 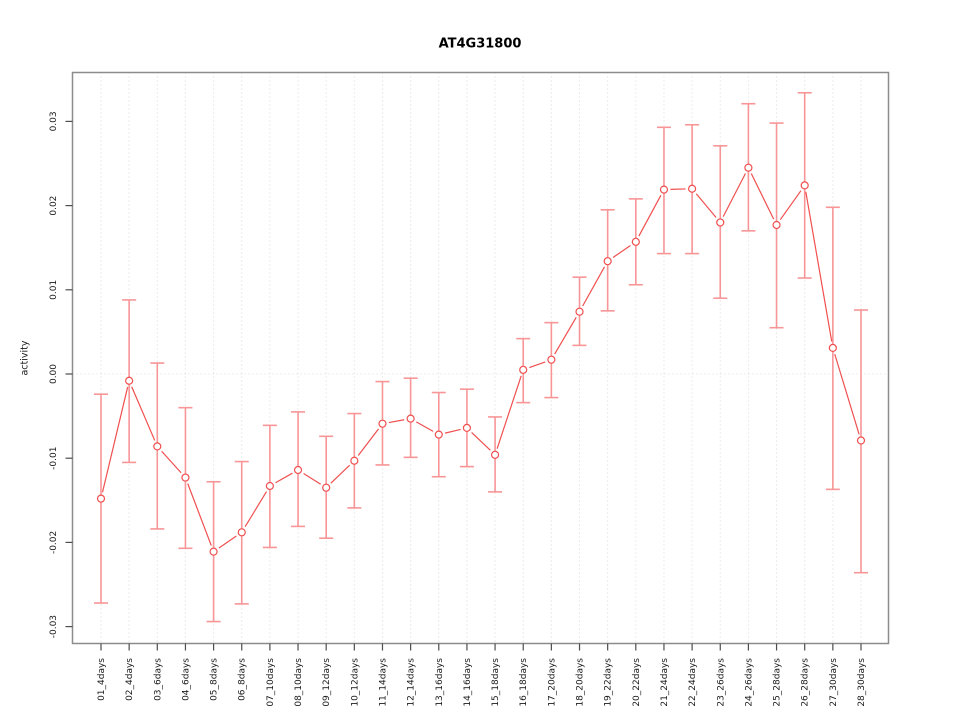 I want to click on x-tick-label: 07_10days, so click(x=271, y=682).